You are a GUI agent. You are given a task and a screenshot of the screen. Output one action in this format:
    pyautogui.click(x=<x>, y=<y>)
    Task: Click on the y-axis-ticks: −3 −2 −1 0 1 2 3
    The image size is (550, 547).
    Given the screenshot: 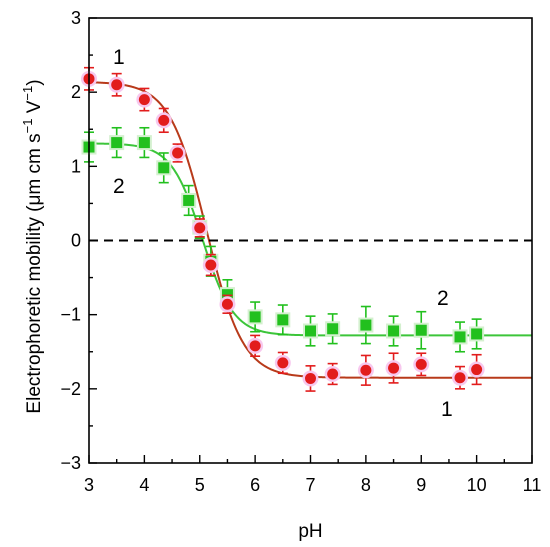 What is the action you would take?
    pyautogui.click(x=78, y=240)
    